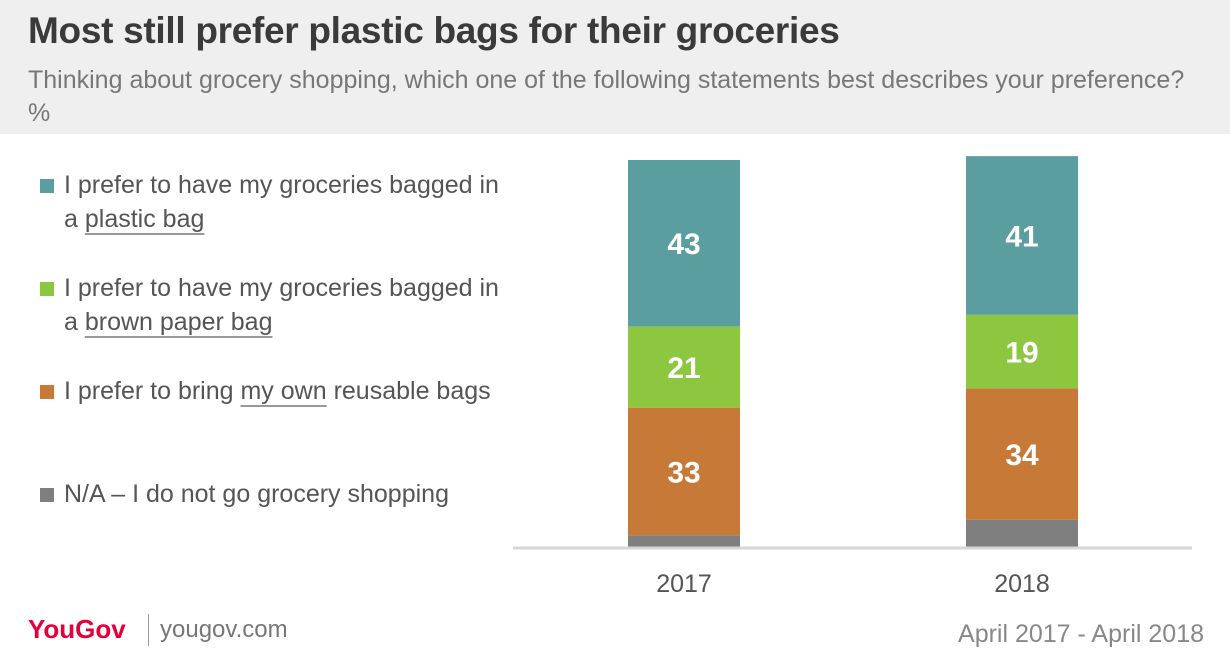  I want to click on legend-text-pre: N/A – I do not go grocery shopping, so click(256, 494).